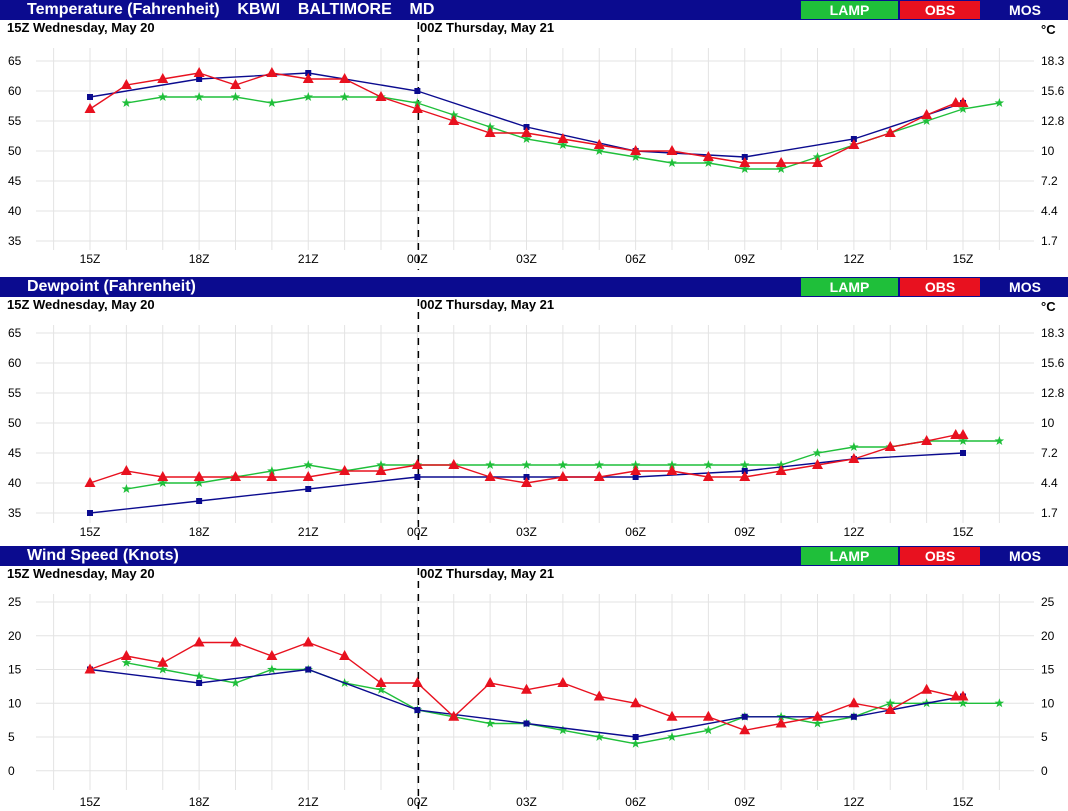  Describe the element at coordinates (1053, 333) in the screenshot. I see `y-tick-label-right: 18.3` at that location.